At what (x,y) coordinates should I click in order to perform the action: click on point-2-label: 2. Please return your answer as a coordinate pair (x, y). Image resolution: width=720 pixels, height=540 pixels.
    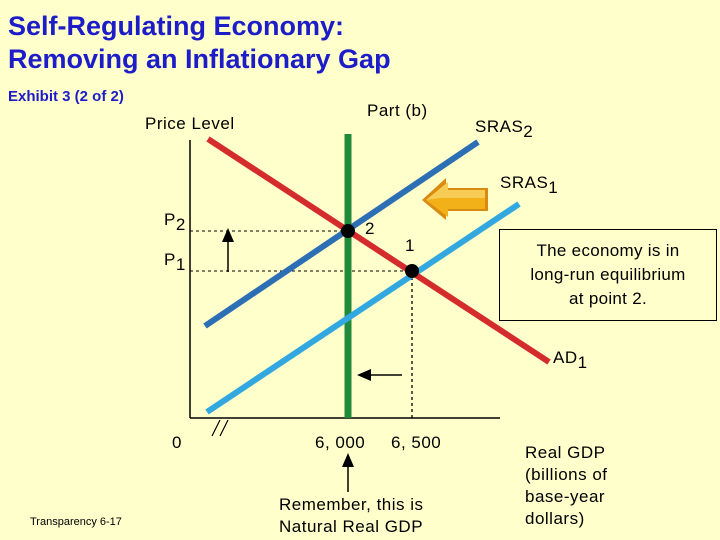
    Looking at the image, I should click on (370, 228).